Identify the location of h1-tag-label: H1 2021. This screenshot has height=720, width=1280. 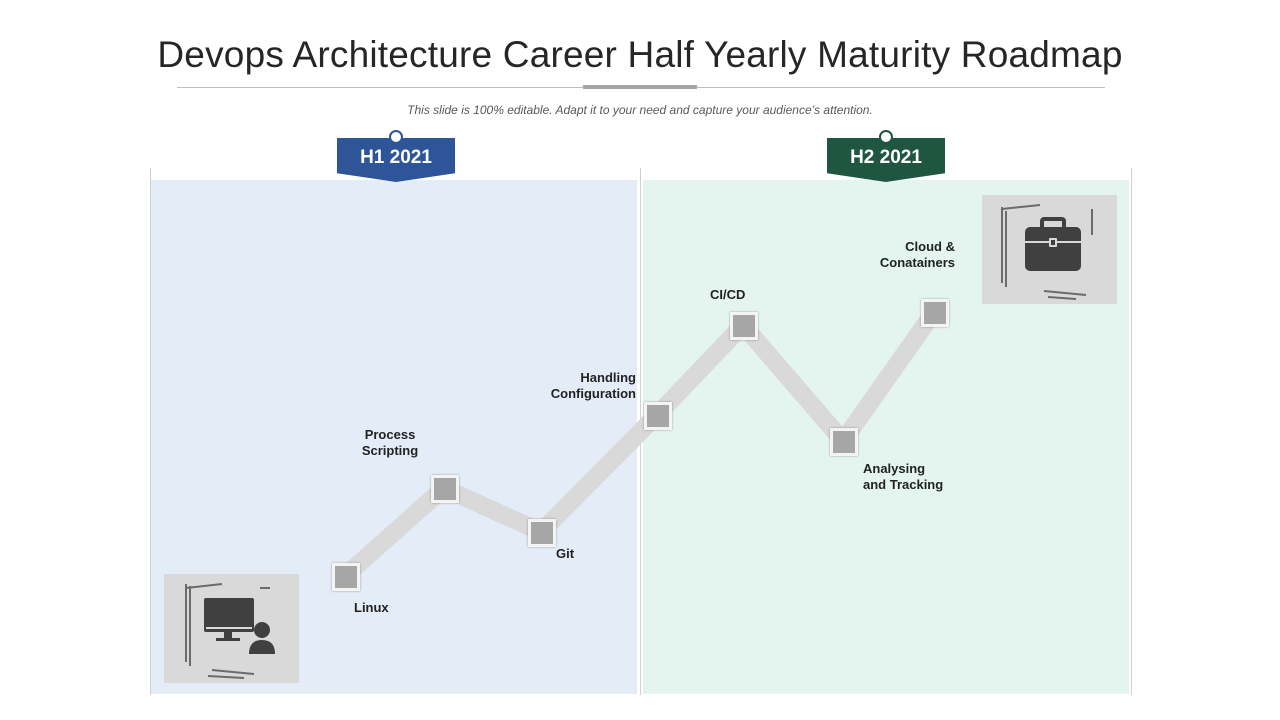
(396, 157).